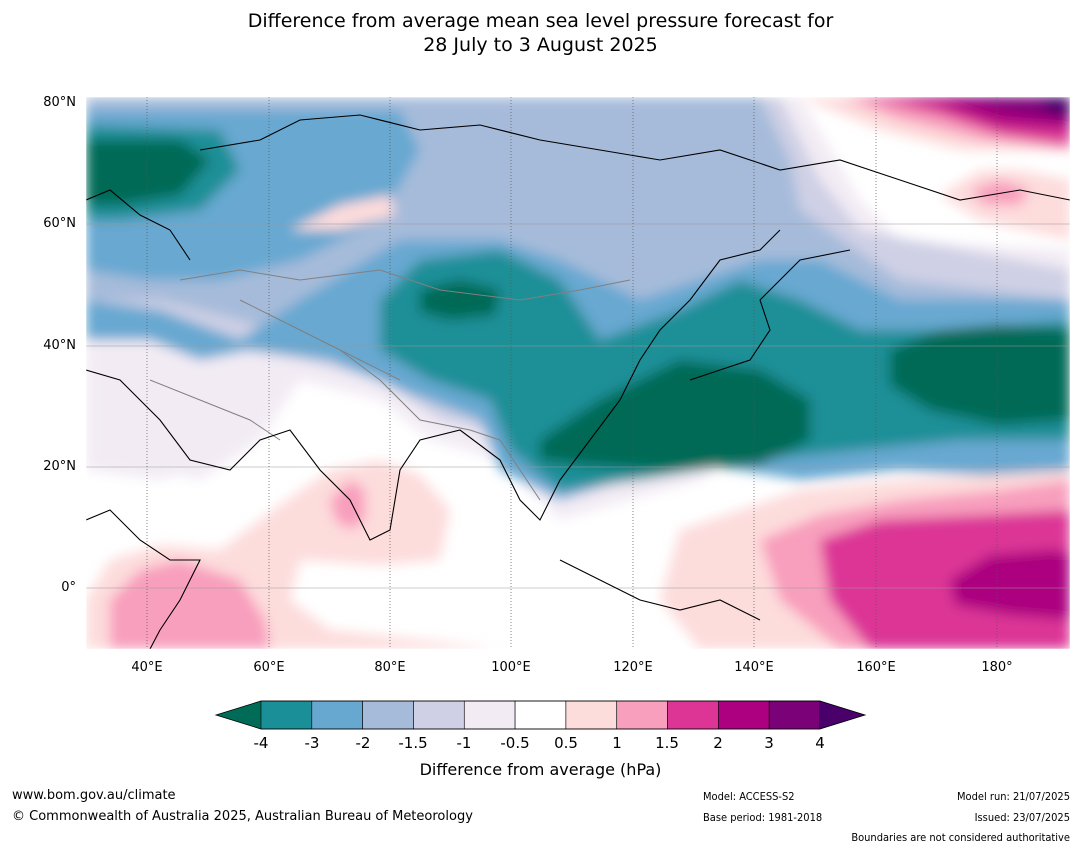  I want to click on country-borders, so click(390, 385).